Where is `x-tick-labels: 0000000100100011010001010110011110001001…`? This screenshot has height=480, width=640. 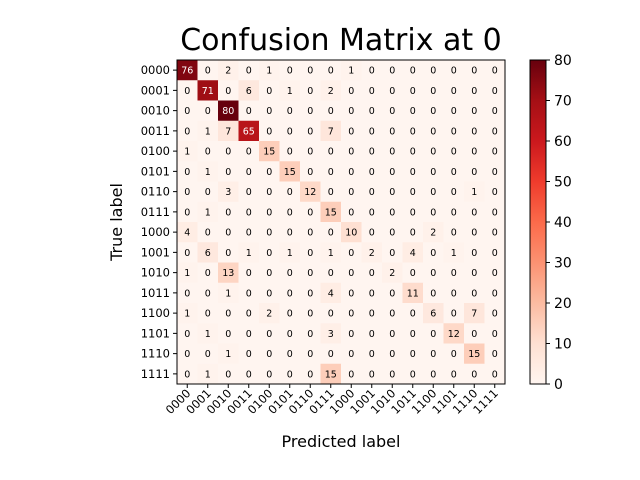 x-tick-labels: 0000000100100011010001010110011110001001… is located at coordinates (332, 400).